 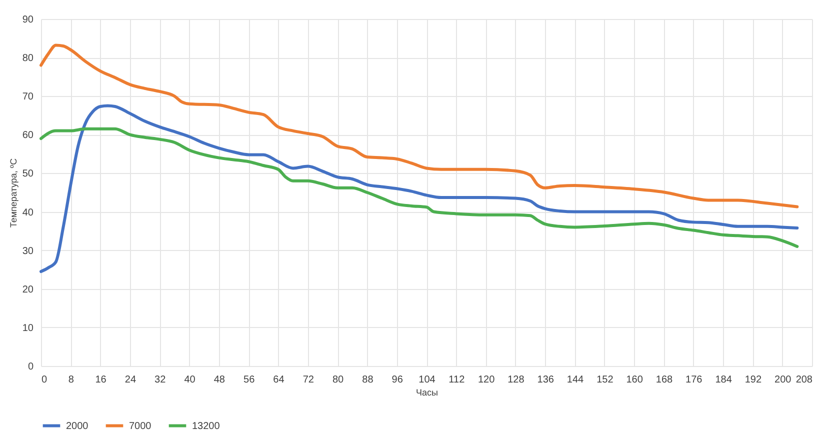 I want to click on x-tick-label: 176, so click(x=694, y=380).